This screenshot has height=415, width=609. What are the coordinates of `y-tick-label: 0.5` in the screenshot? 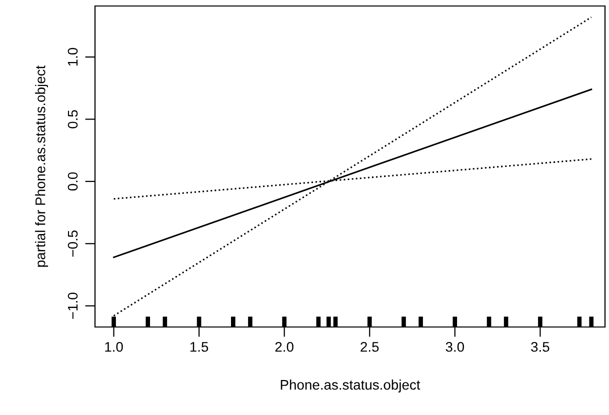 It's located at (73, 119).